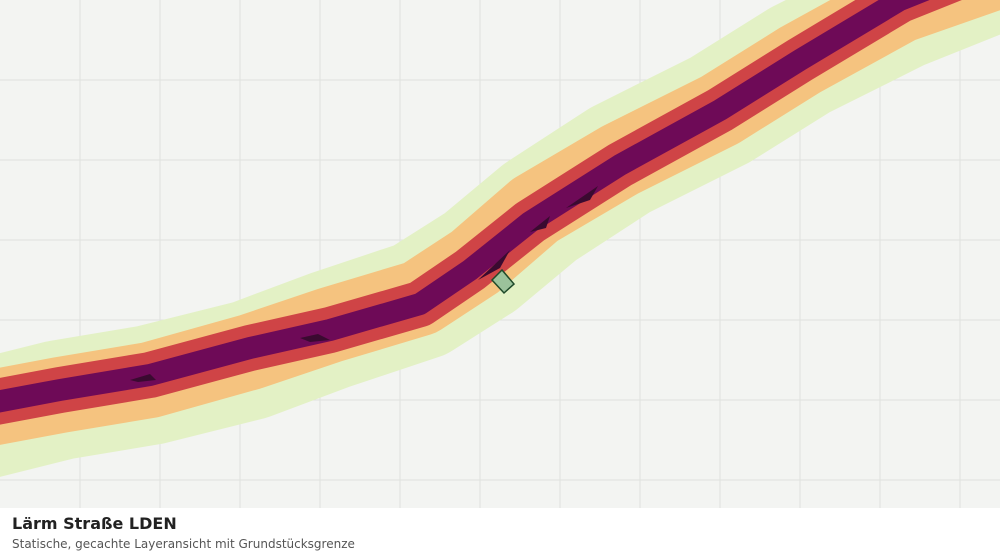 This screenshot has width=1000, height=560. What do you see at coordinates (503, 281) in the screenshot?
I see `parcel-boundary` at bounding box center [503, 281].